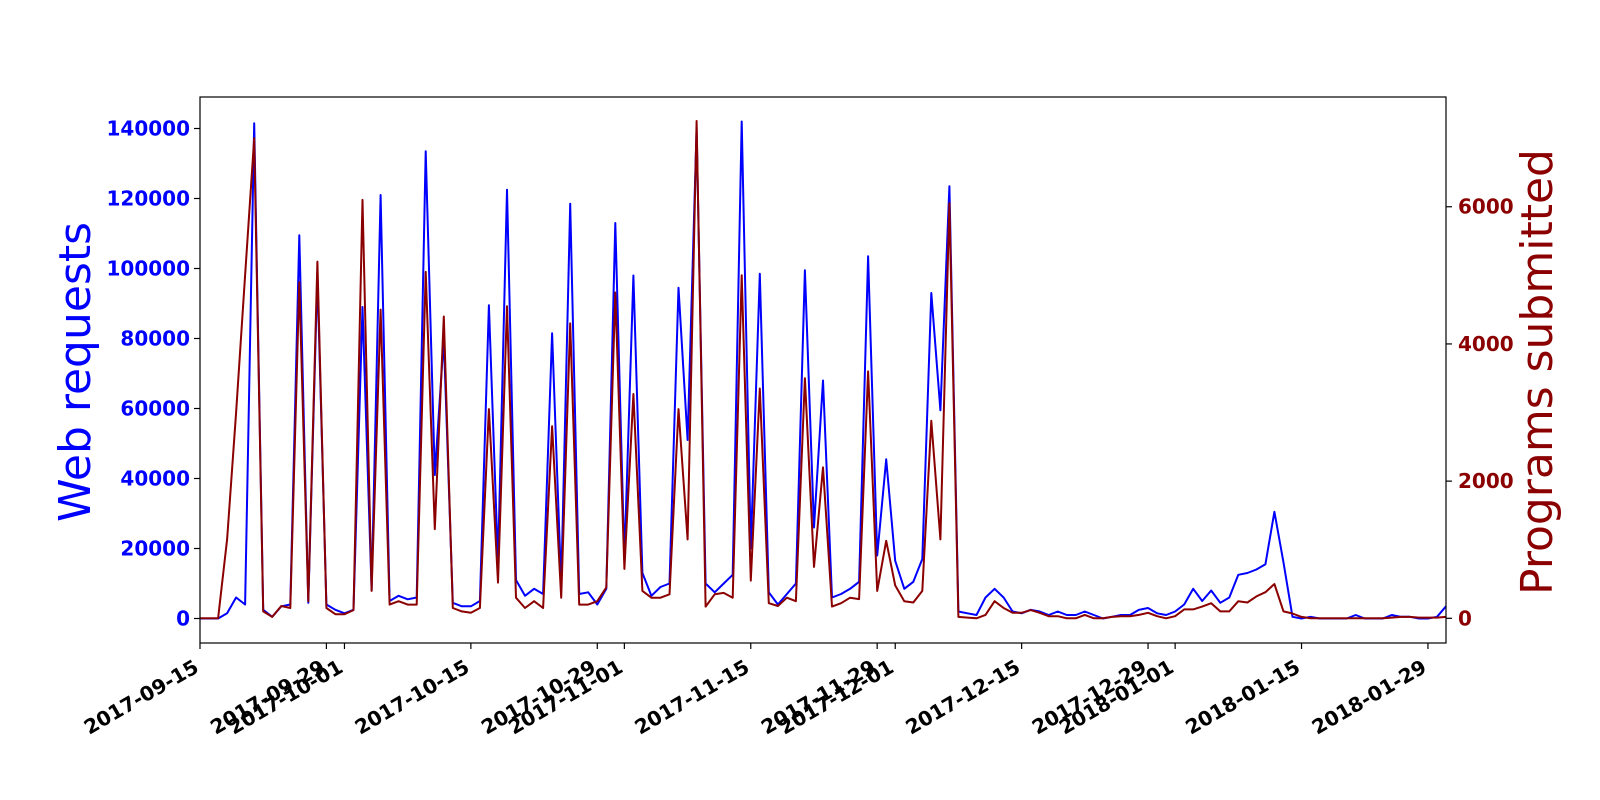 The height and width of the screenshot is (800, 1600). Describe the element at coordinates (412, 697) in the screenshot. I see `x-tick-label: 2017-10-15` at that location.